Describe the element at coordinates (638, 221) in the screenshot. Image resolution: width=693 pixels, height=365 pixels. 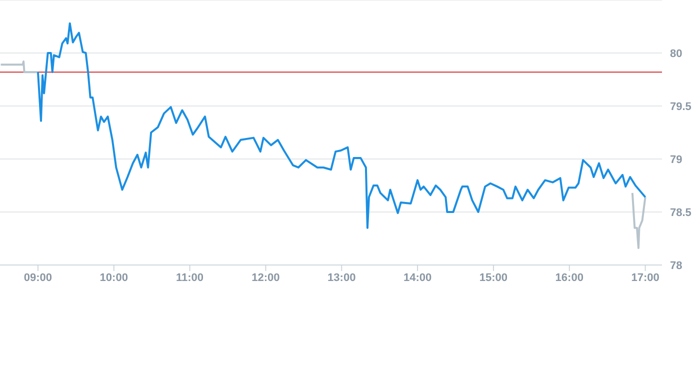
I see `line-series` at that location.